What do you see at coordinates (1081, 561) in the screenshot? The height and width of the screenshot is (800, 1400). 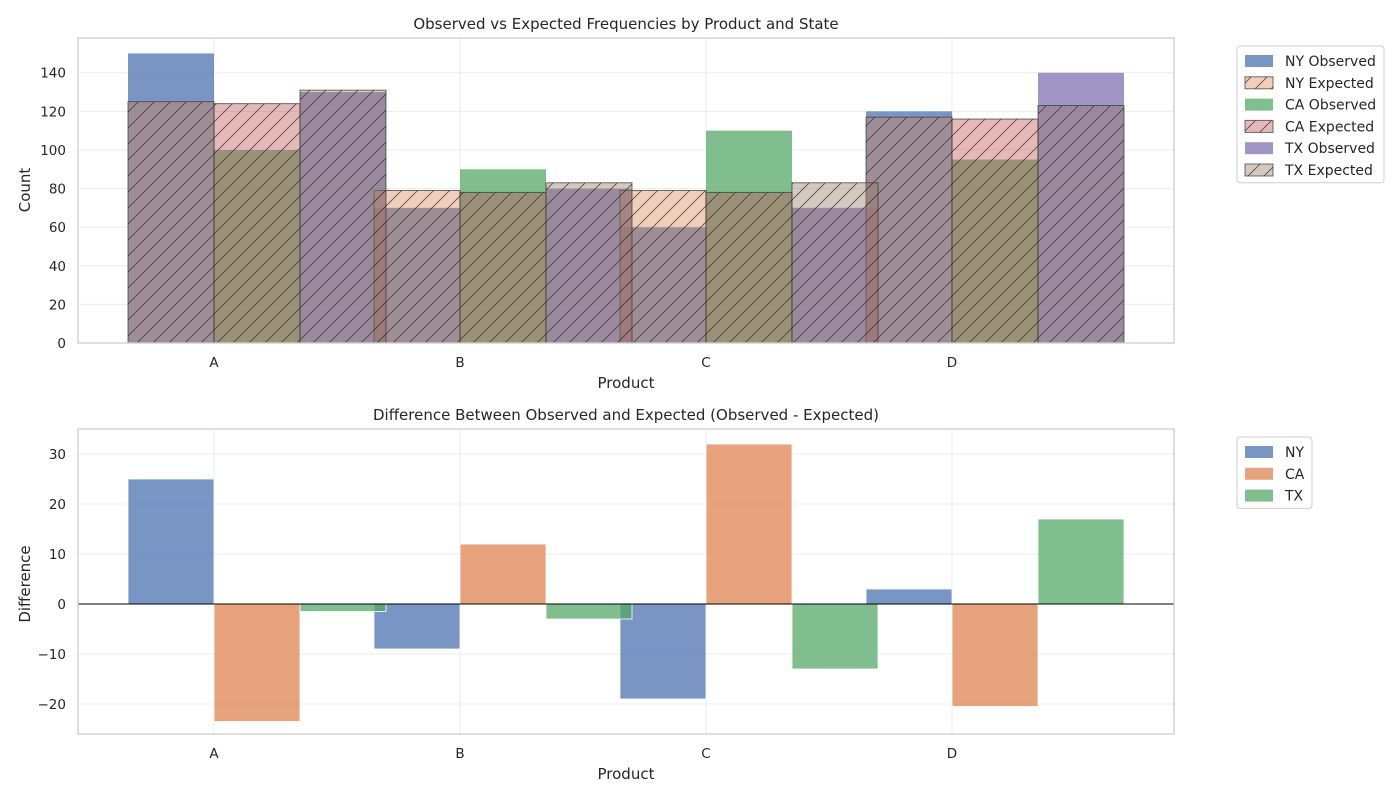 I see `bar-tx-d` at bounding box center [1081, 561].